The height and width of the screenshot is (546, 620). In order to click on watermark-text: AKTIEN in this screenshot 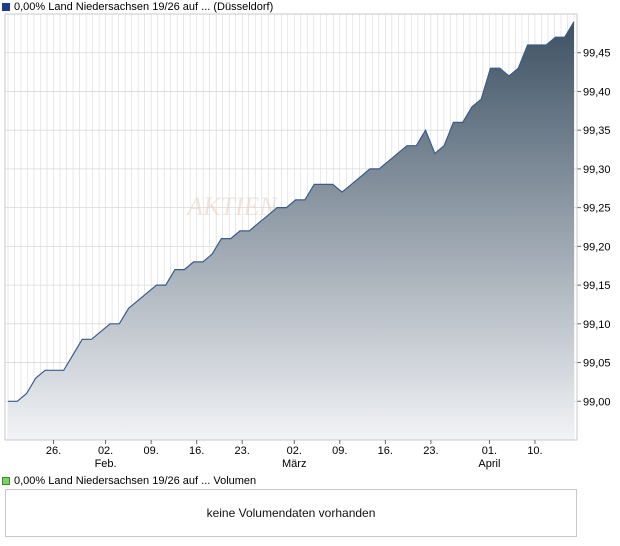, I will do `click(231, 206)`.